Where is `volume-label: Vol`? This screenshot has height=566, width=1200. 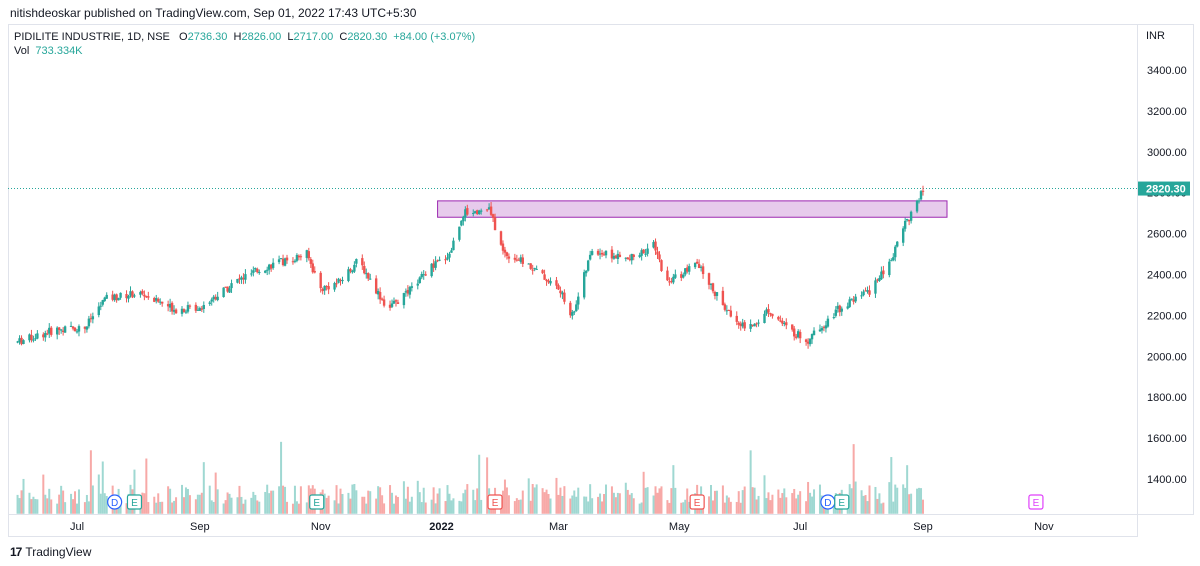 volume-label: Vol is located at coordinates (22, 51).